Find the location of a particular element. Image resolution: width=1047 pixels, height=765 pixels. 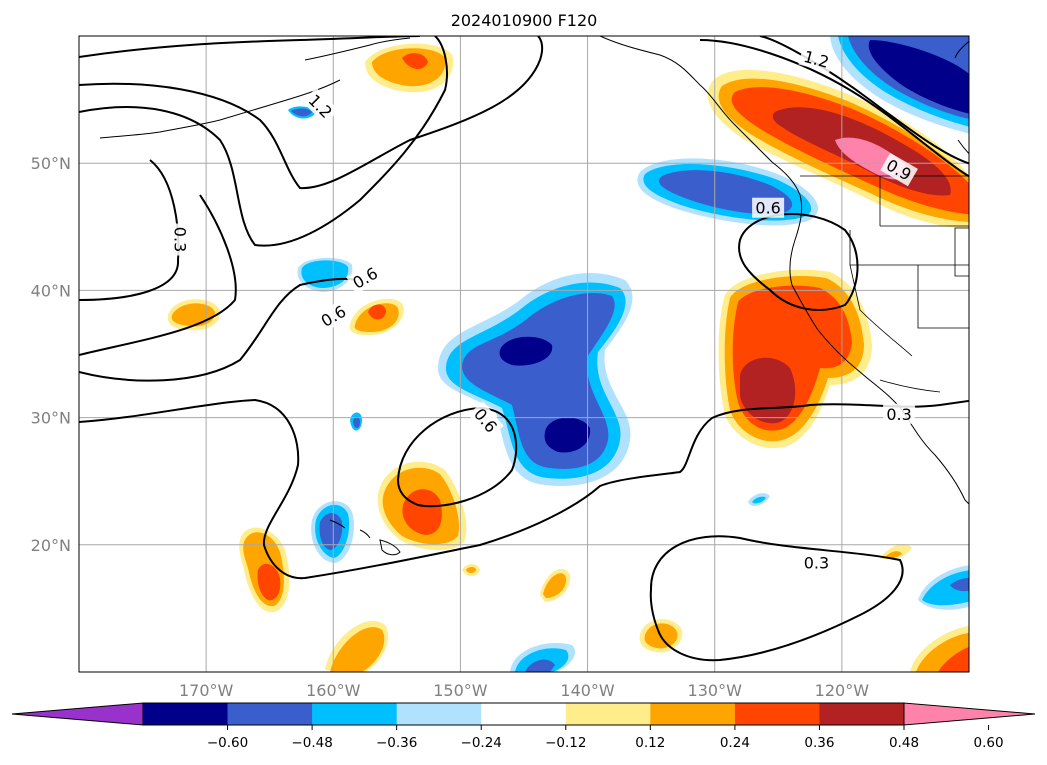

longitude-label: 130°W is located at coordinates (715, 690).